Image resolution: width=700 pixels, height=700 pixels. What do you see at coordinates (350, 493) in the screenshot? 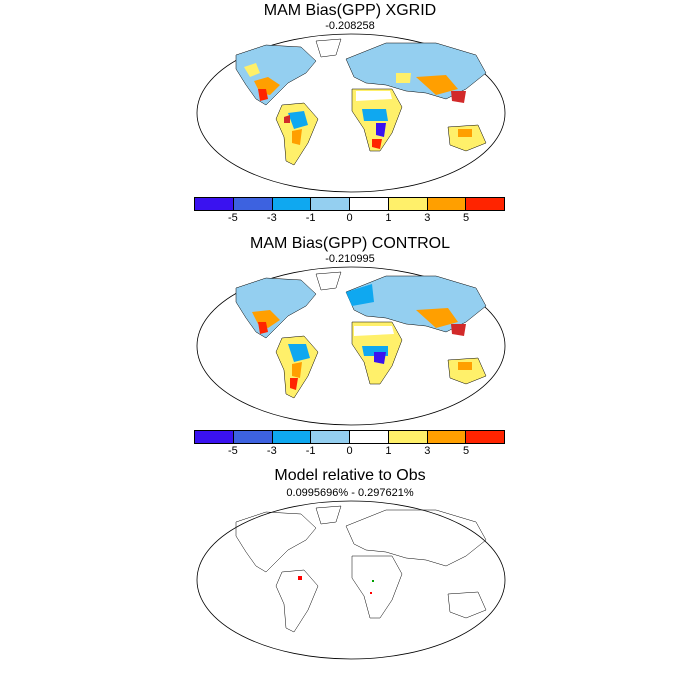
I see `panel-subtitle: 0.0995696% - 0.297621%` at bounding box center [350, 493].